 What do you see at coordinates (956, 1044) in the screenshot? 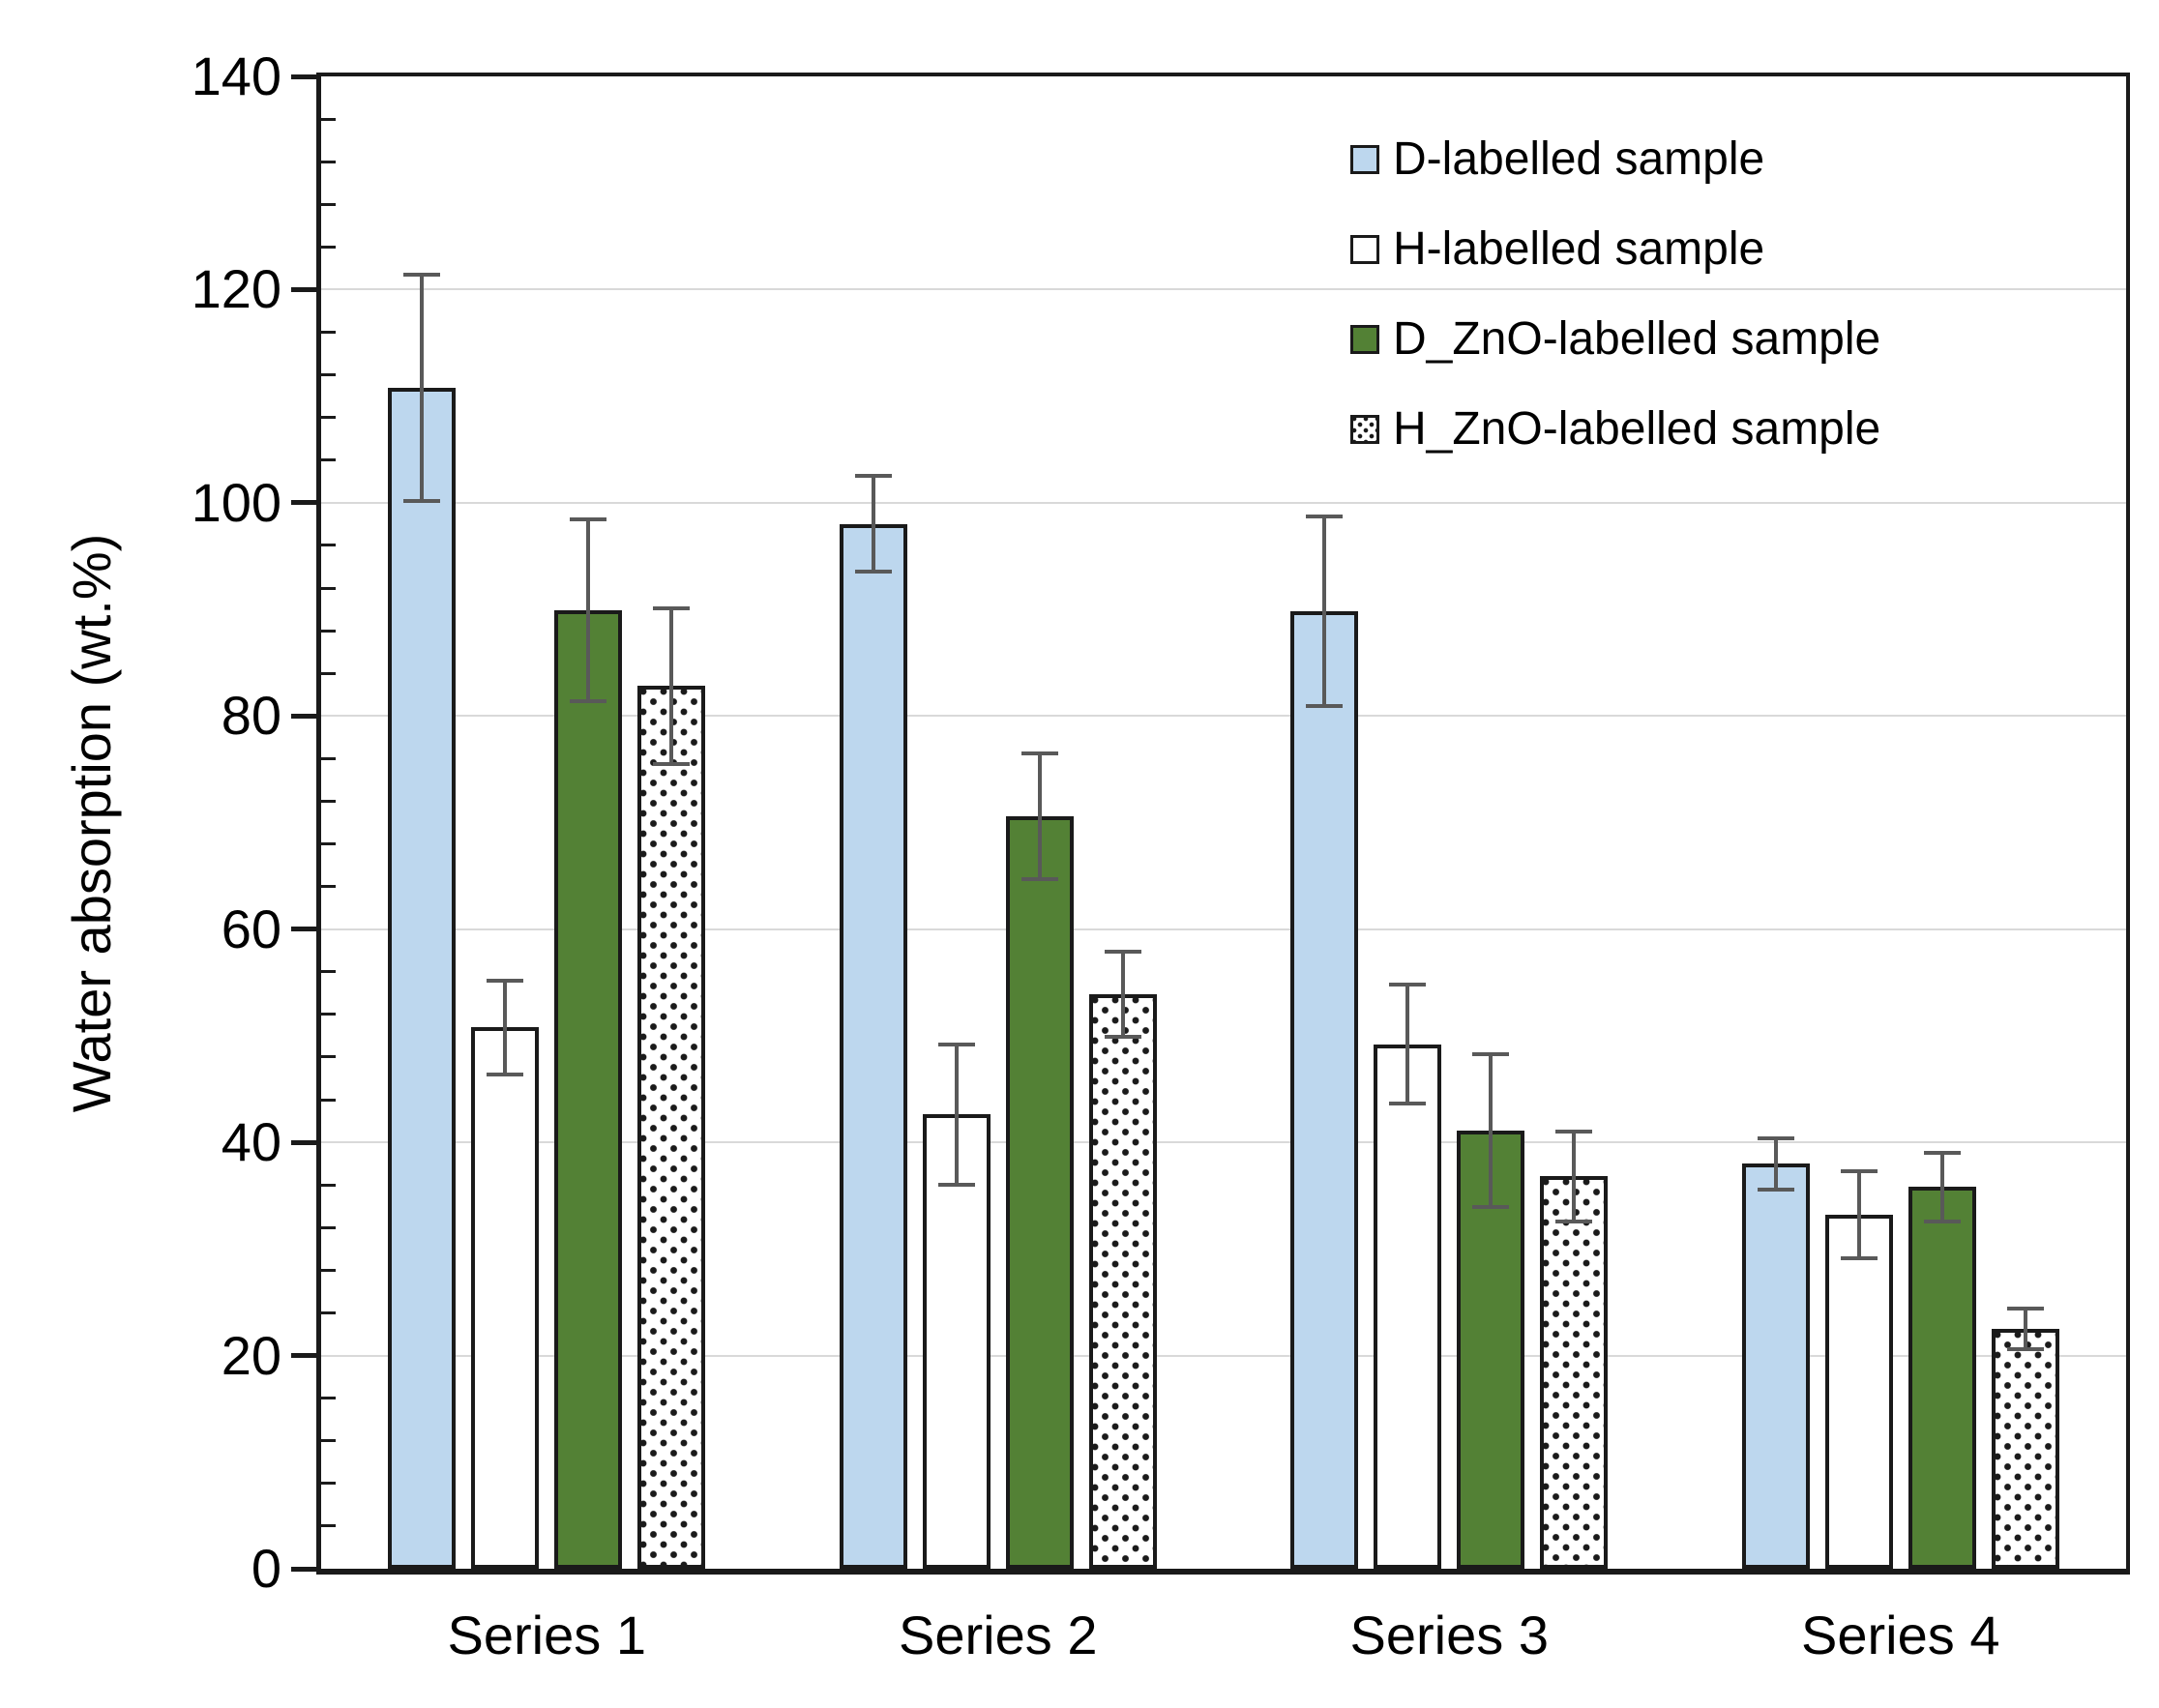
I see `error-cap-top-series2-s2` at bounding box center [956, 1044].